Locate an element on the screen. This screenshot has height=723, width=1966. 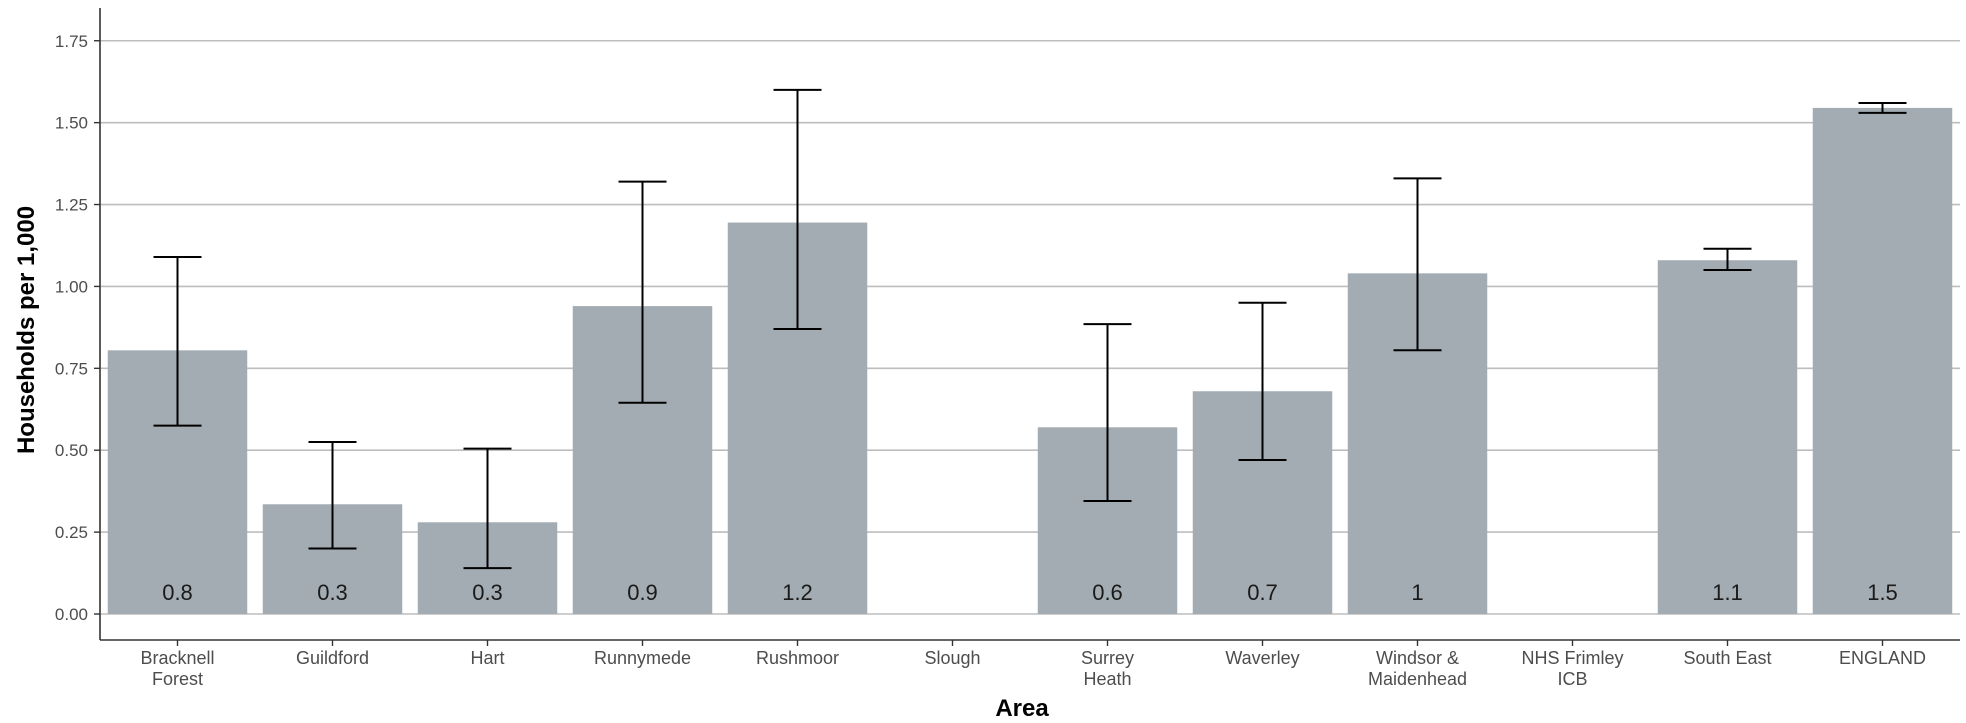
x-axis-title: Area is located at coordinates (1022, 708).